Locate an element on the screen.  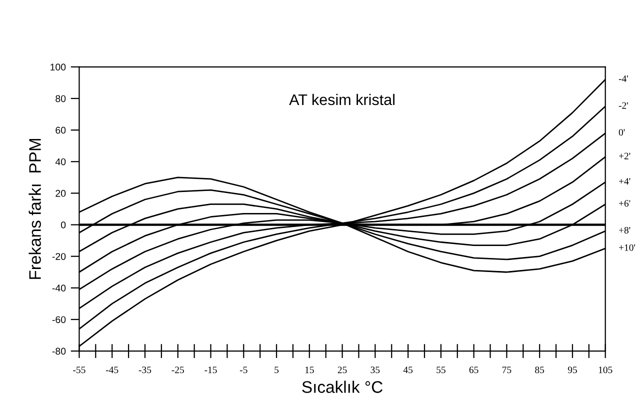
y-tick-label: 0 is located at coordinates (63, 225).